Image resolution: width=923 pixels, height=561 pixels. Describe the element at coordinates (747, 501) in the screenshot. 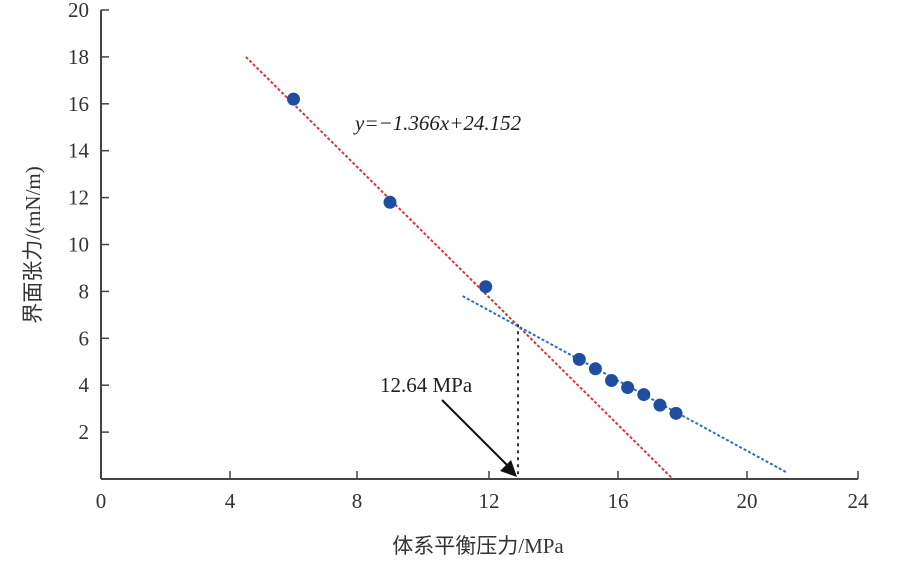

I see `x-tick-label: 20` at that location.